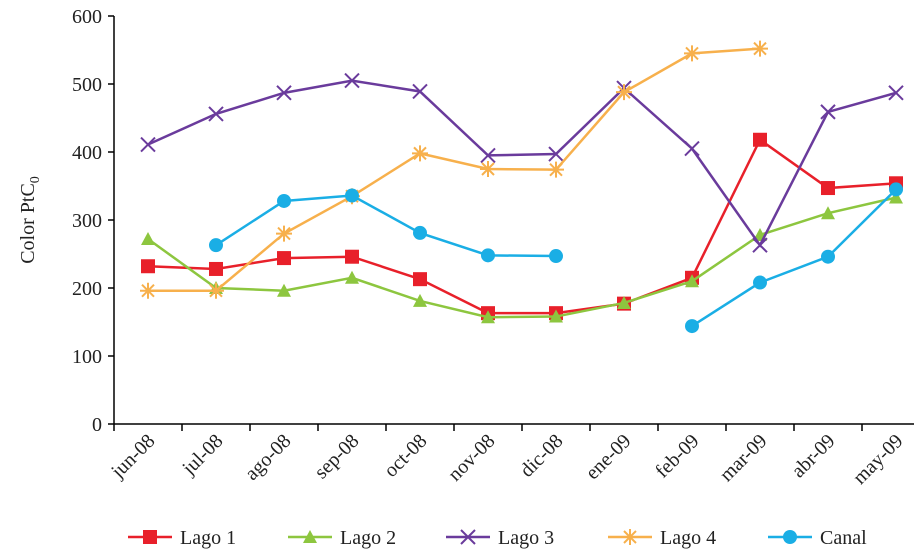 The width and height of the screenshot is (918, 554). I want to click on y-axis-label-subscript: 0, so click(35, 179).